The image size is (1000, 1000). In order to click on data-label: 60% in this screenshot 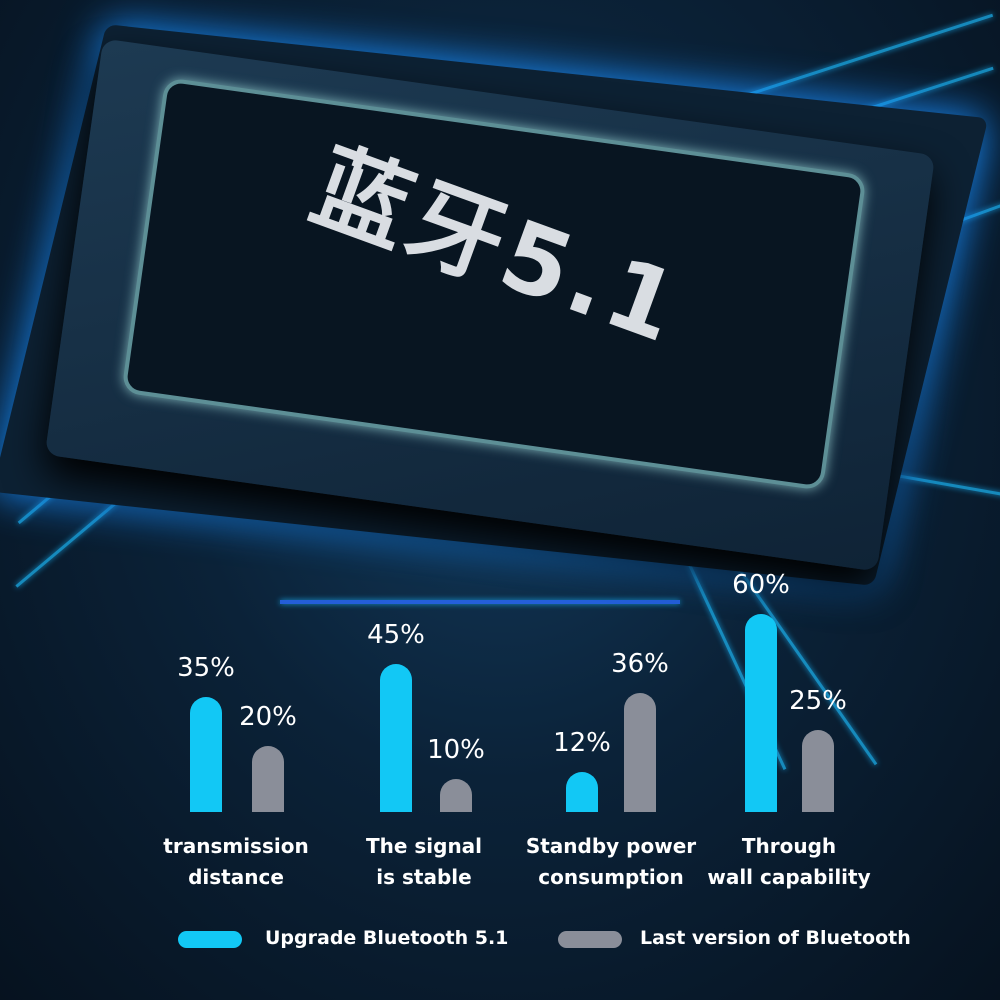, I will do `click(761, 585)`.